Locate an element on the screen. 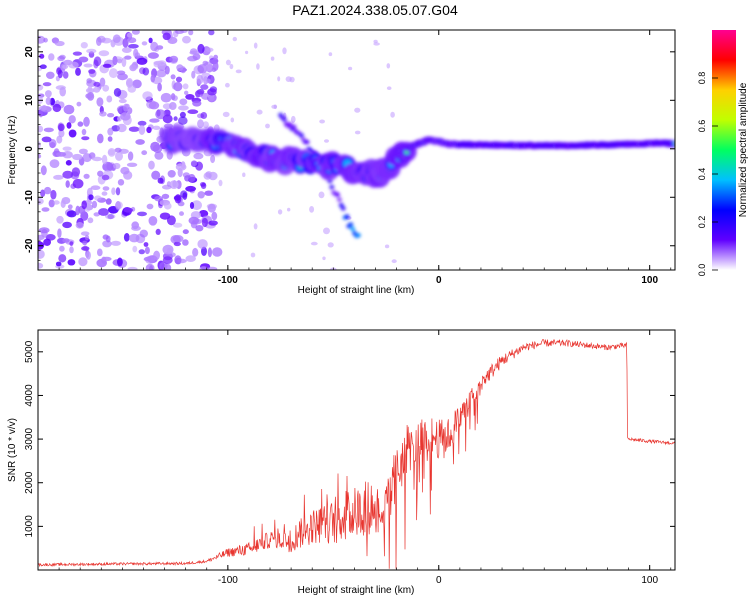 The image size is (750, 600). y-tick-label: -10 is located at coordinates (29, 197).